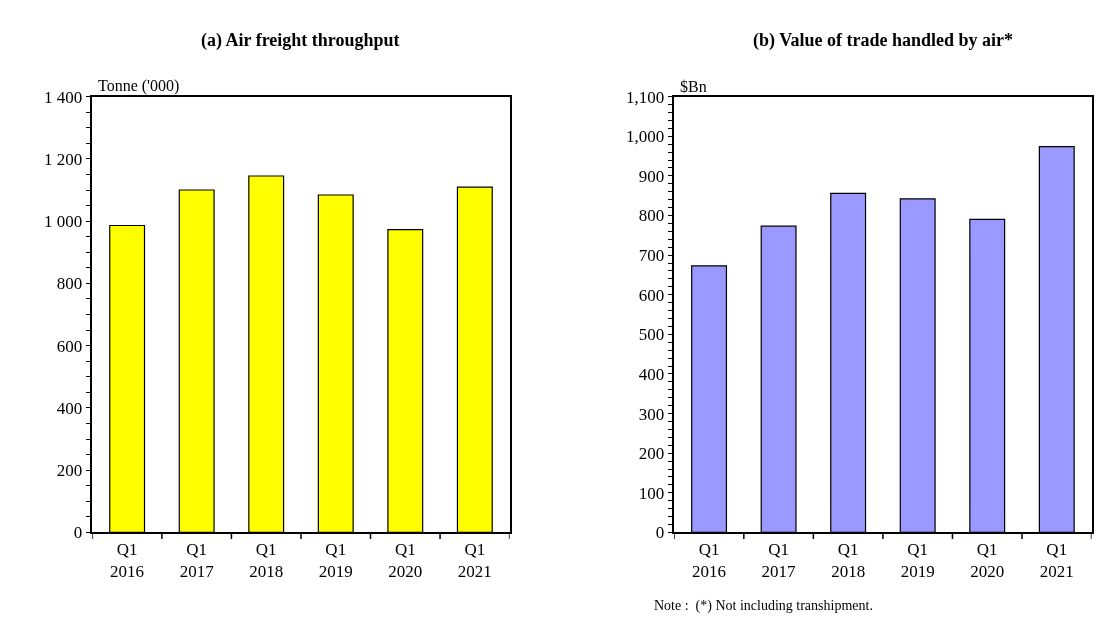 The height and width of the screenshot is (636, 1118). What do you see at coordinates (883, 40) in the screenshot?
I see `chart-title: (b) Value of trade handled by air*` at bounding box center [883, 40].